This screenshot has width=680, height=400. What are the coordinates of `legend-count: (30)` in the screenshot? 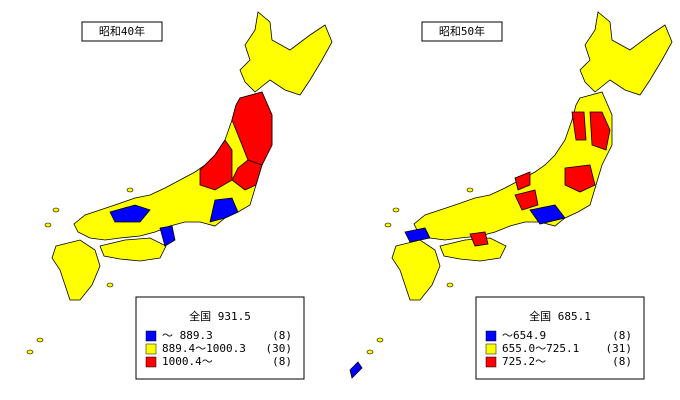 It's located at (279, 348).